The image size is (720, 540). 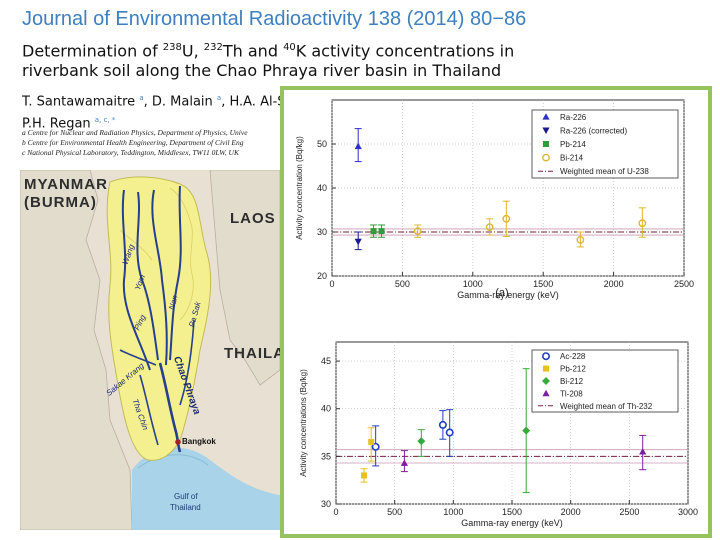 What do you see at coordinates (185, 507) in the screenshot?
I see `map-label-gulf-2: Thailand` at bounding box center [185, 507].